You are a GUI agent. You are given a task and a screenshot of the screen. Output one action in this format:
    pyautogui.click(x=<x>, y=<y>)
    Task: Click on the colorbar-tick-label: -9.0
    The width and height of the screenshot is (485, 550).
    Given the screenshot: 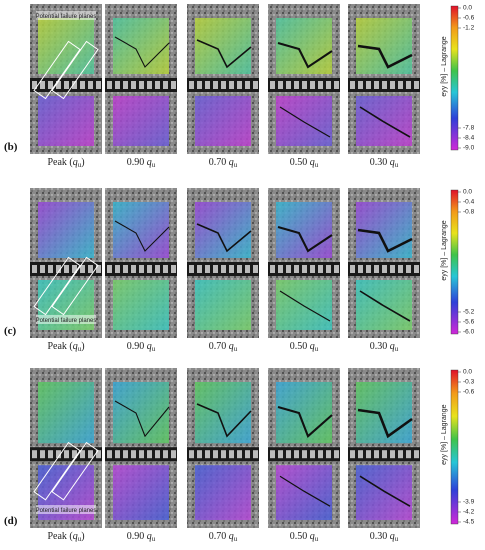 What is the action you would take?
    pyautogui.click(x=469, y=148)
    